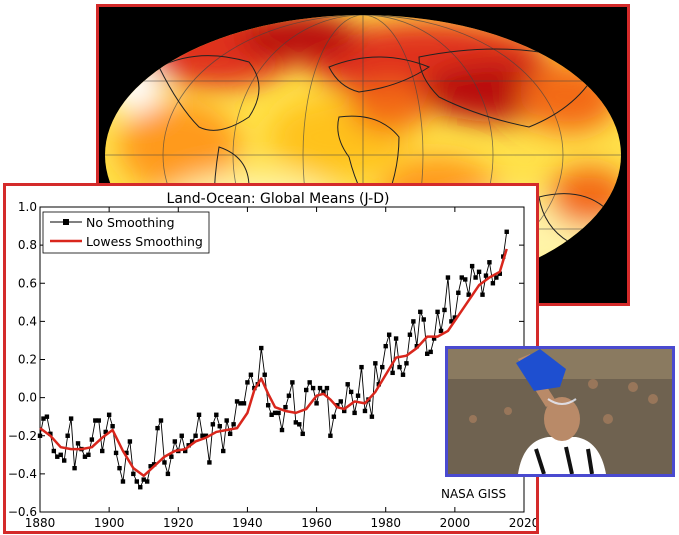  What do you see at coordinates (278, 199) in the screenshot?
I see `chart-title: Land-Ocean: Global Means (J-D)` at bounding box center [278, 199].